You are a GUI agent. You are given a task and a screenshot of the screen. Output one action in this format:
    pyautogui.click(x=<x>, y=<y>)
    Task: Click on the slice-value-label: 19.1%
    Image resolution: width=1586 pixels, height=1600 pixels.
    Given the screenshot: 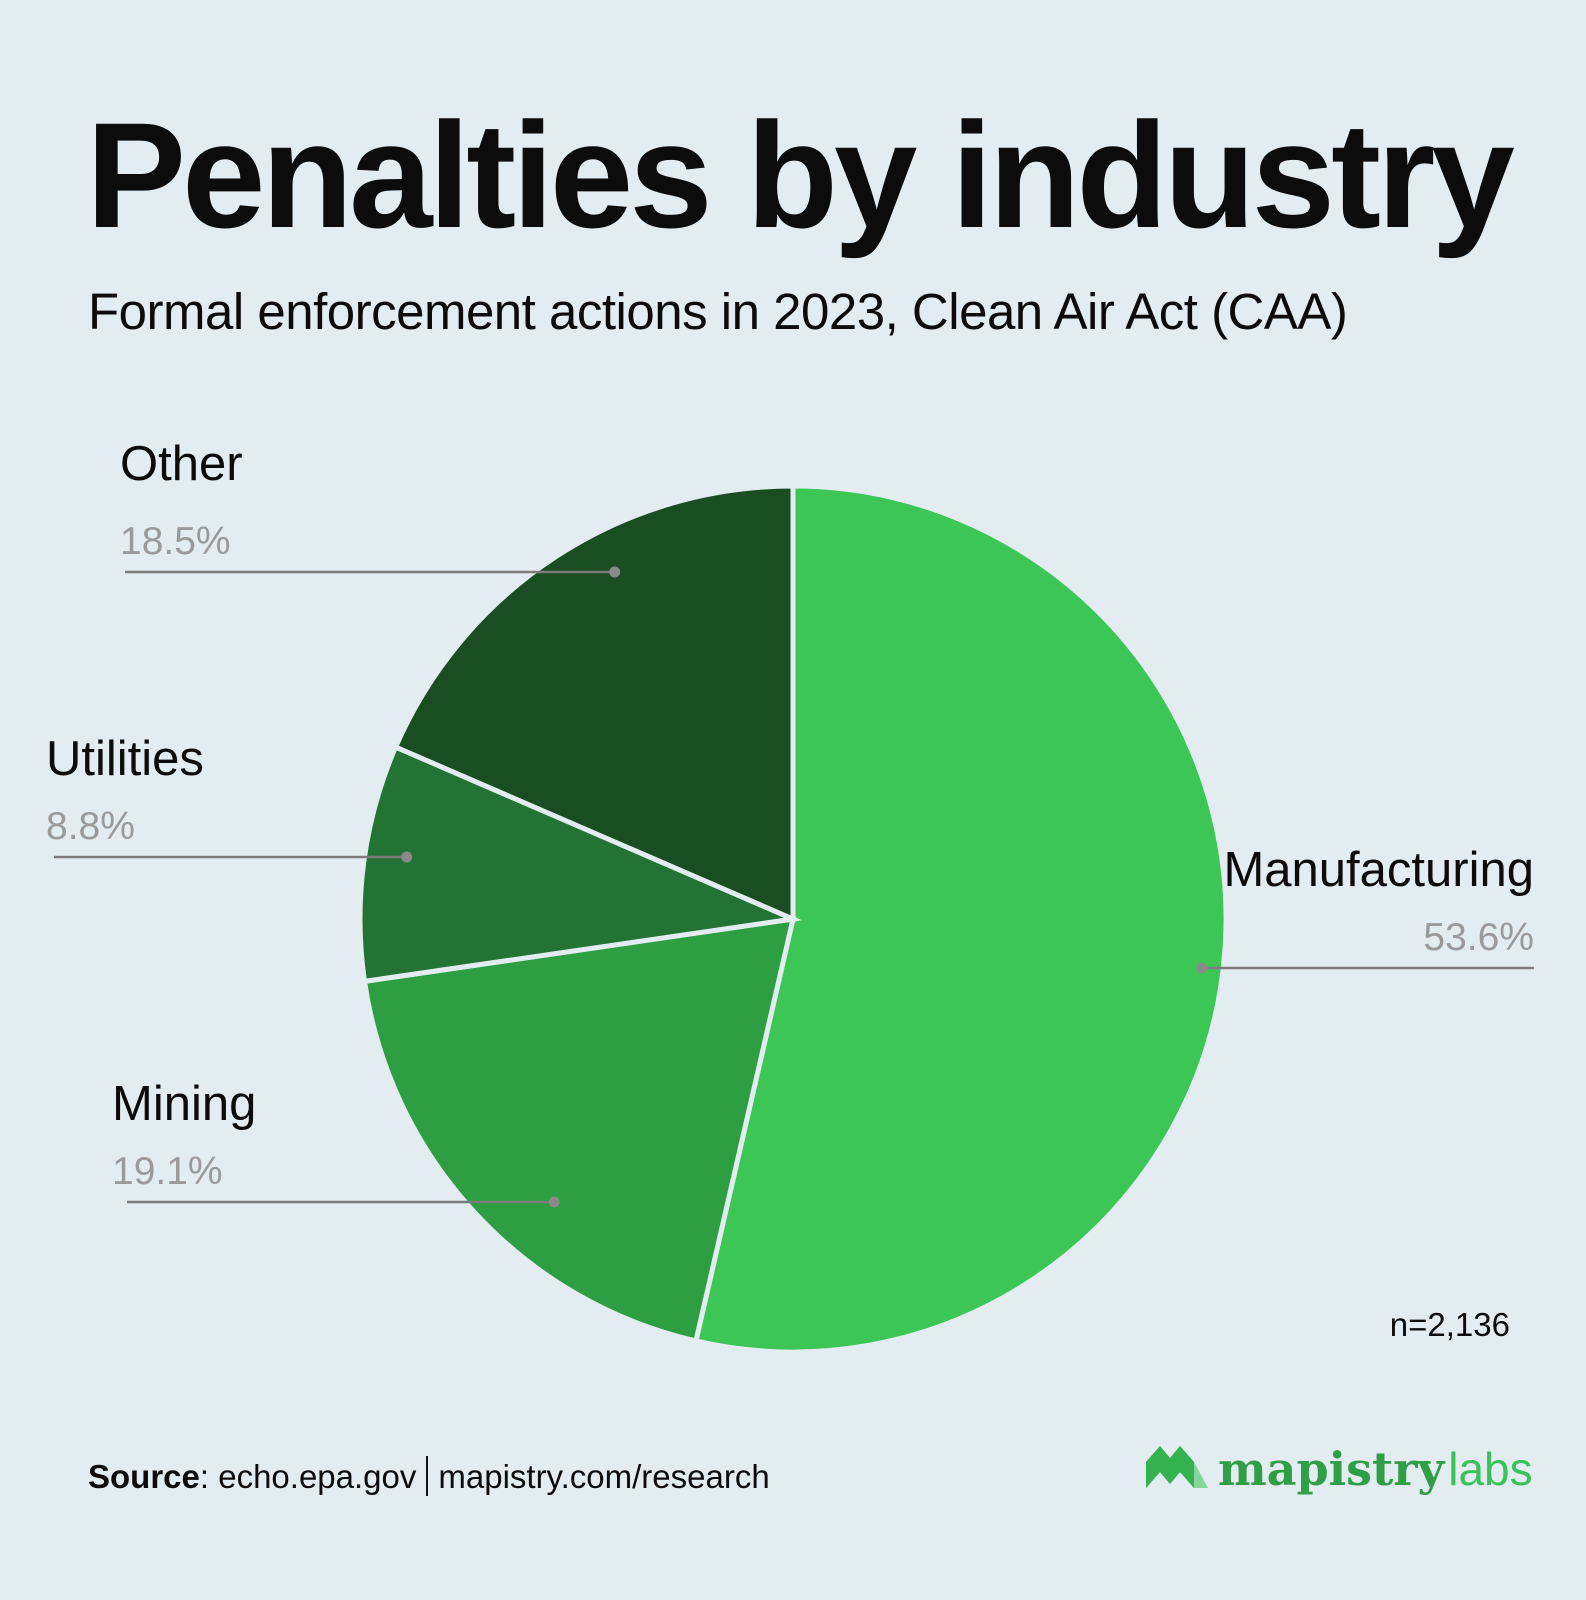 What is the action you would take?
    pyautogui.click(x=167, y=1171)
    